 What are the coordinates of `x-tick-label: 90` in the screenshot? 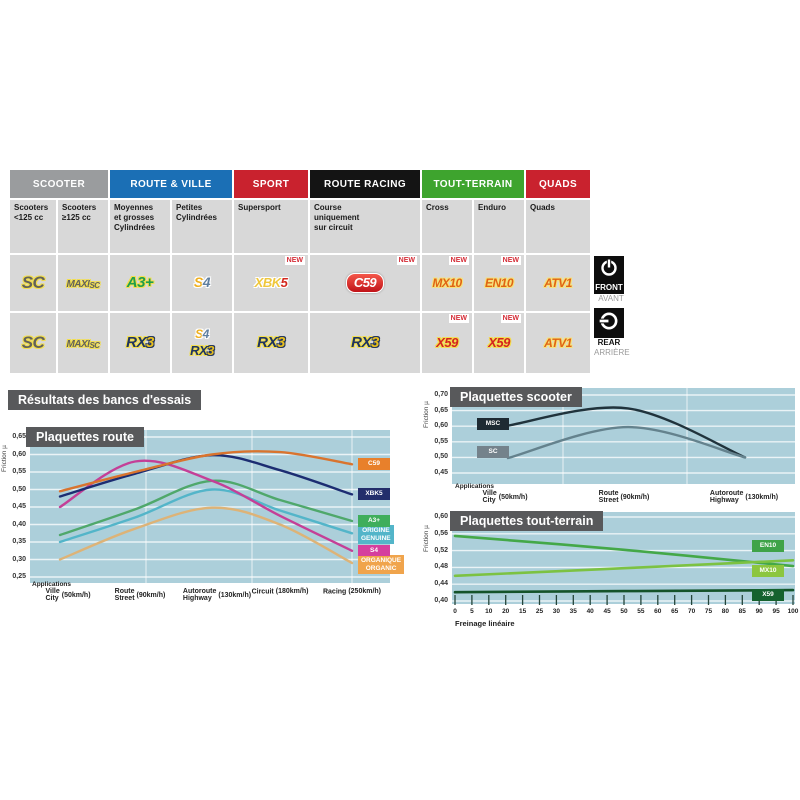 It's located at (759, 611).